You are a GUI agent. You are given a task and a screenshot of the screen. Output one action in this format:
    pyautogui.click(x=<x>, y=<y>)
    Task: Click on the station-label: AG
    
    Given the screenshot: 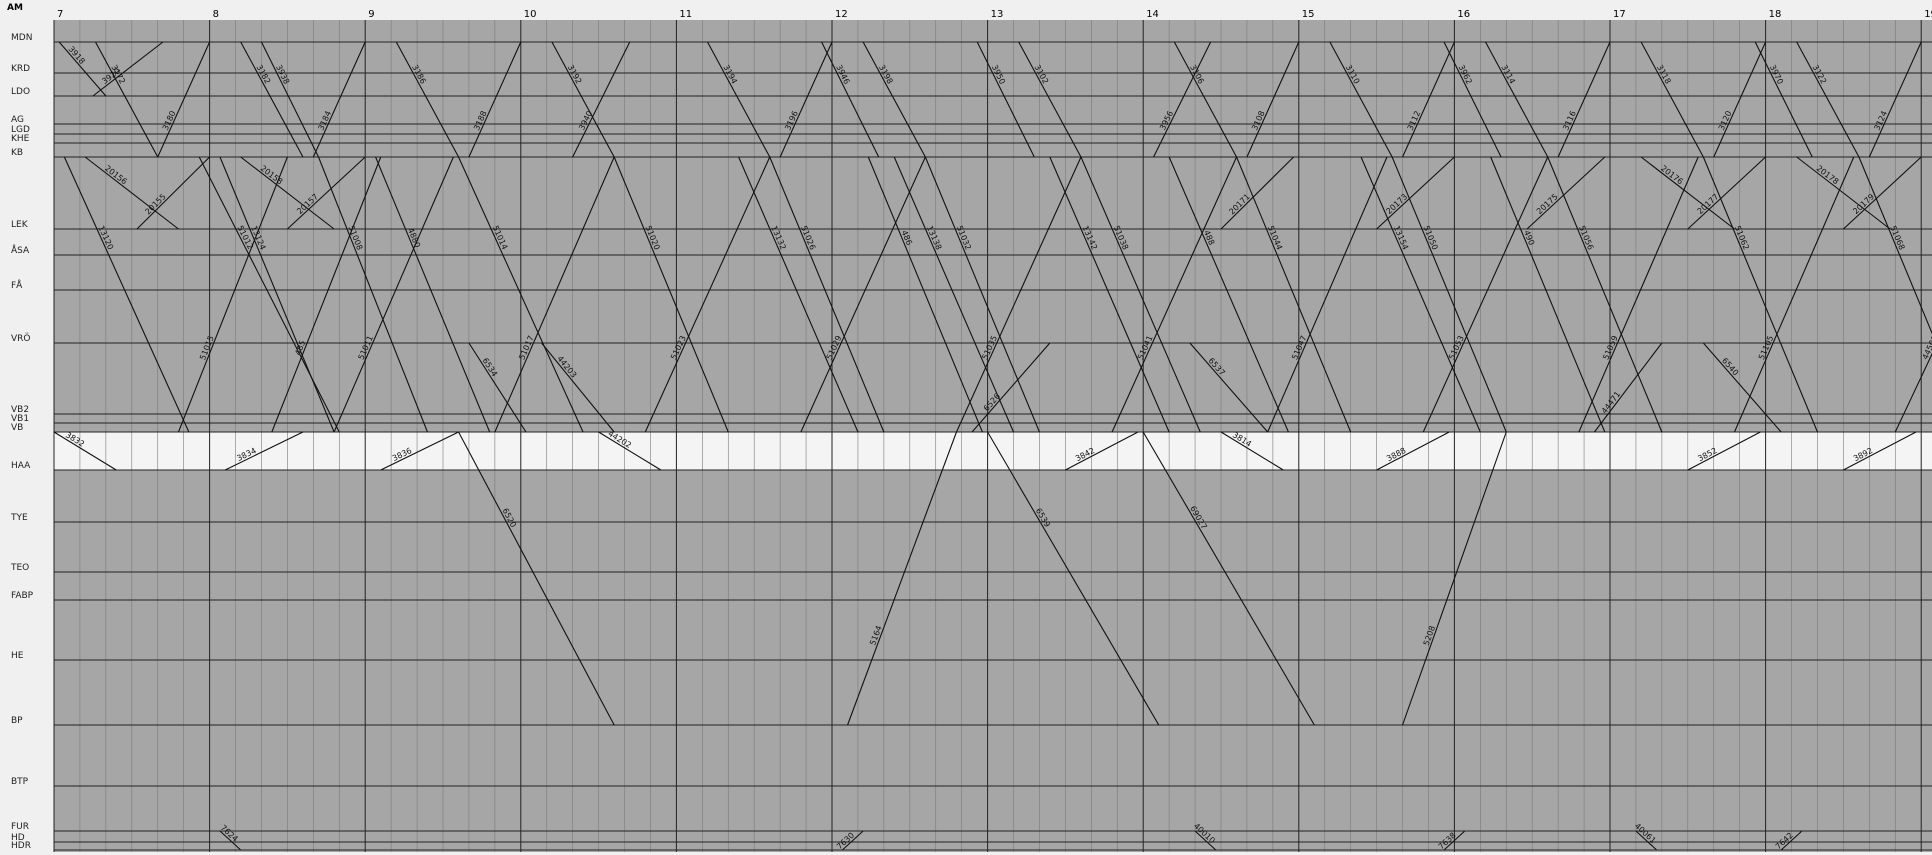 What is the action you would take?
    pyautogui.click(x=17, y=120)
    